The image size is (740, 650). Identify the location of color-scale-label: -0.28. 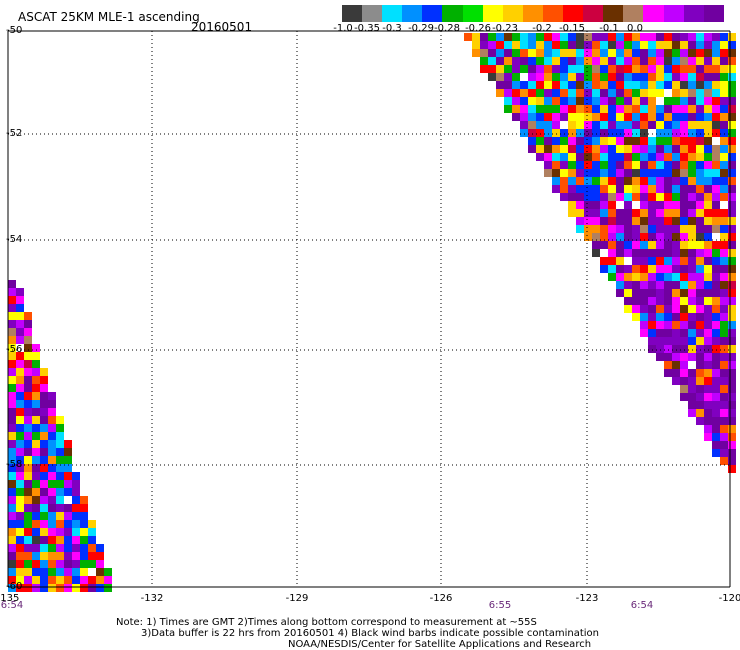
(447, 28).